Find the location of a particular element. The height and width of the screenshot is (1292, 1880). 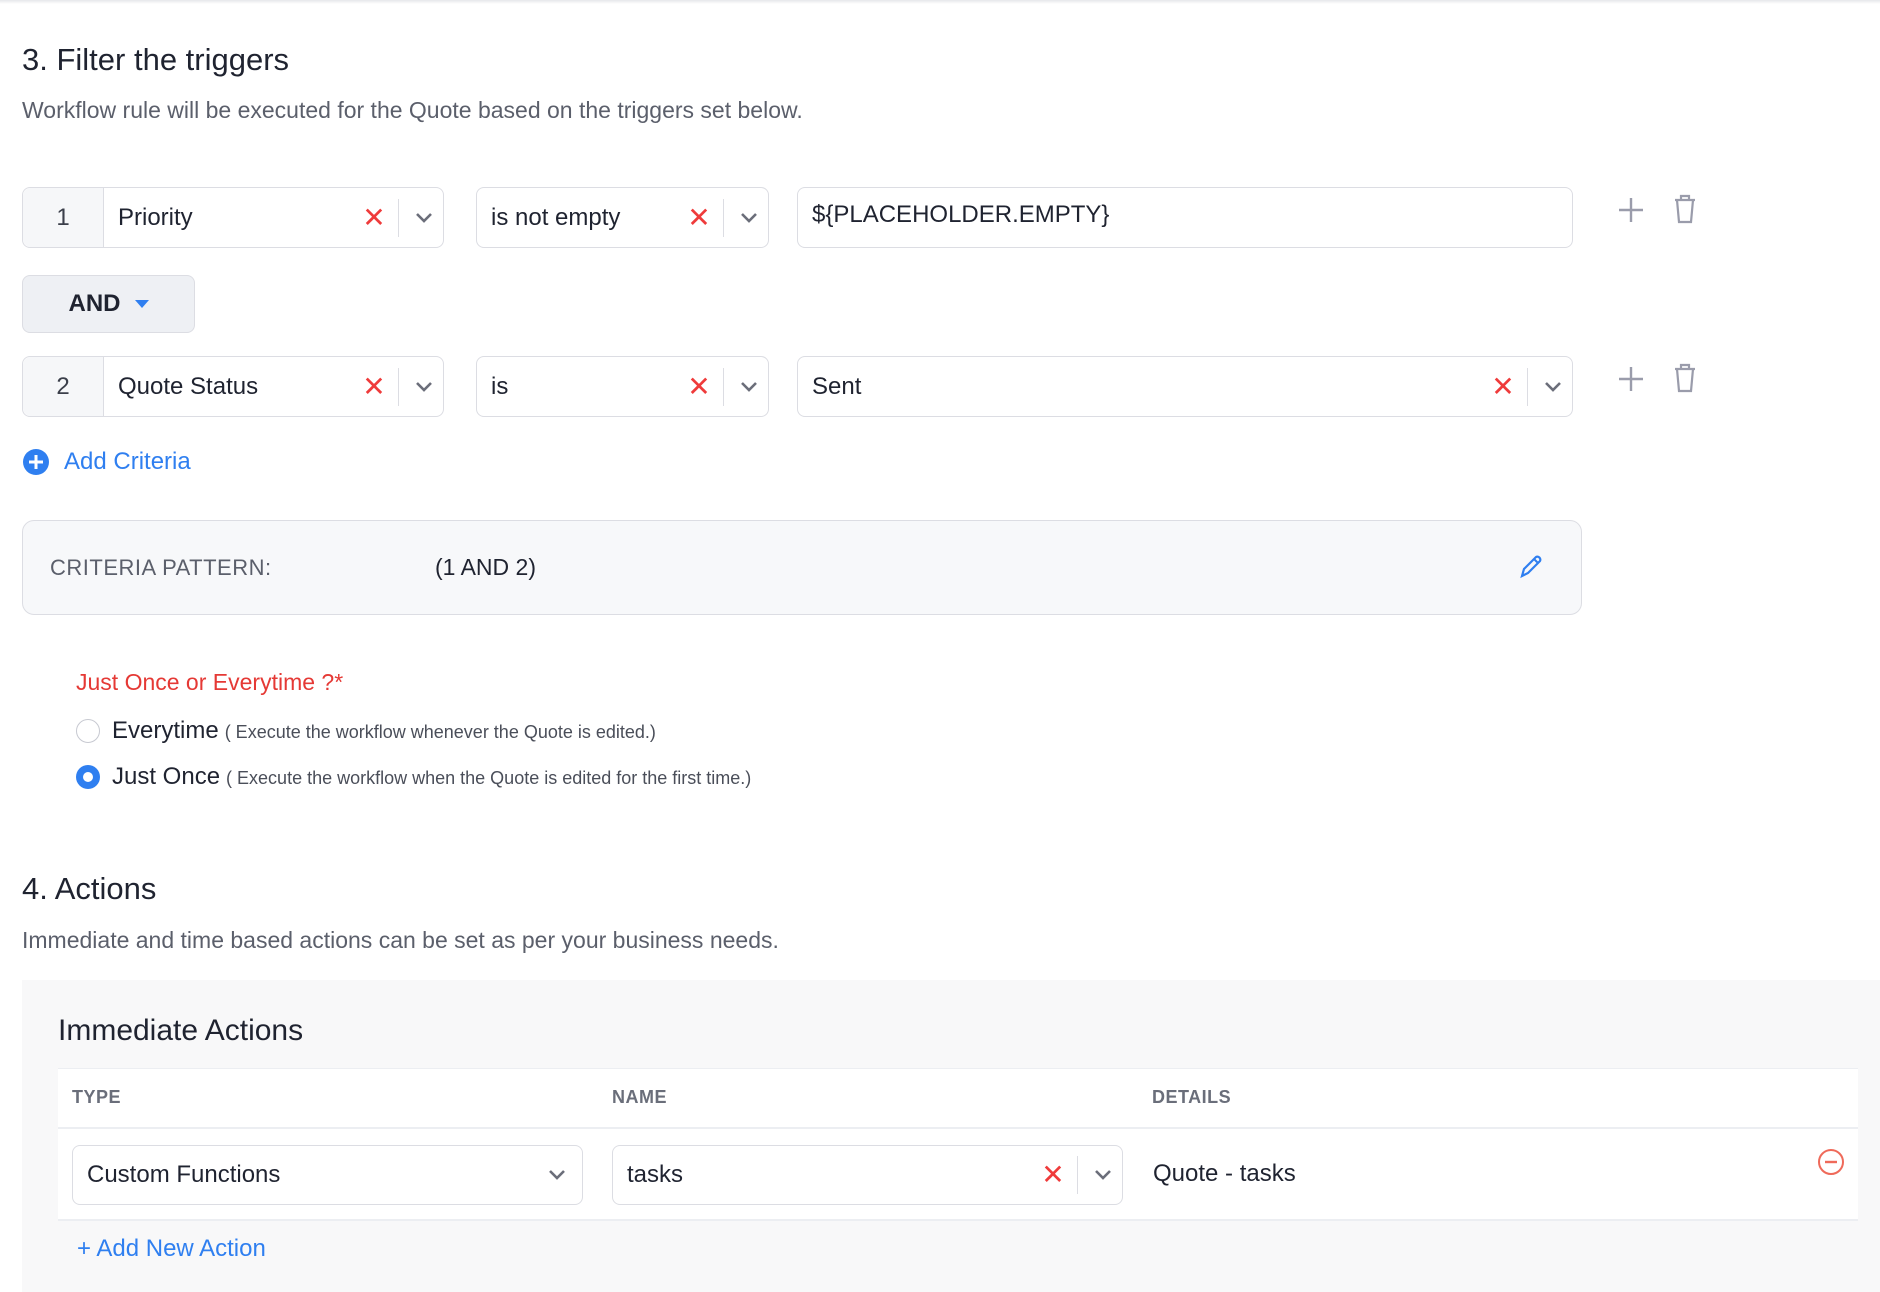

criteria-number: 2 is located at coordinates (63, 386).